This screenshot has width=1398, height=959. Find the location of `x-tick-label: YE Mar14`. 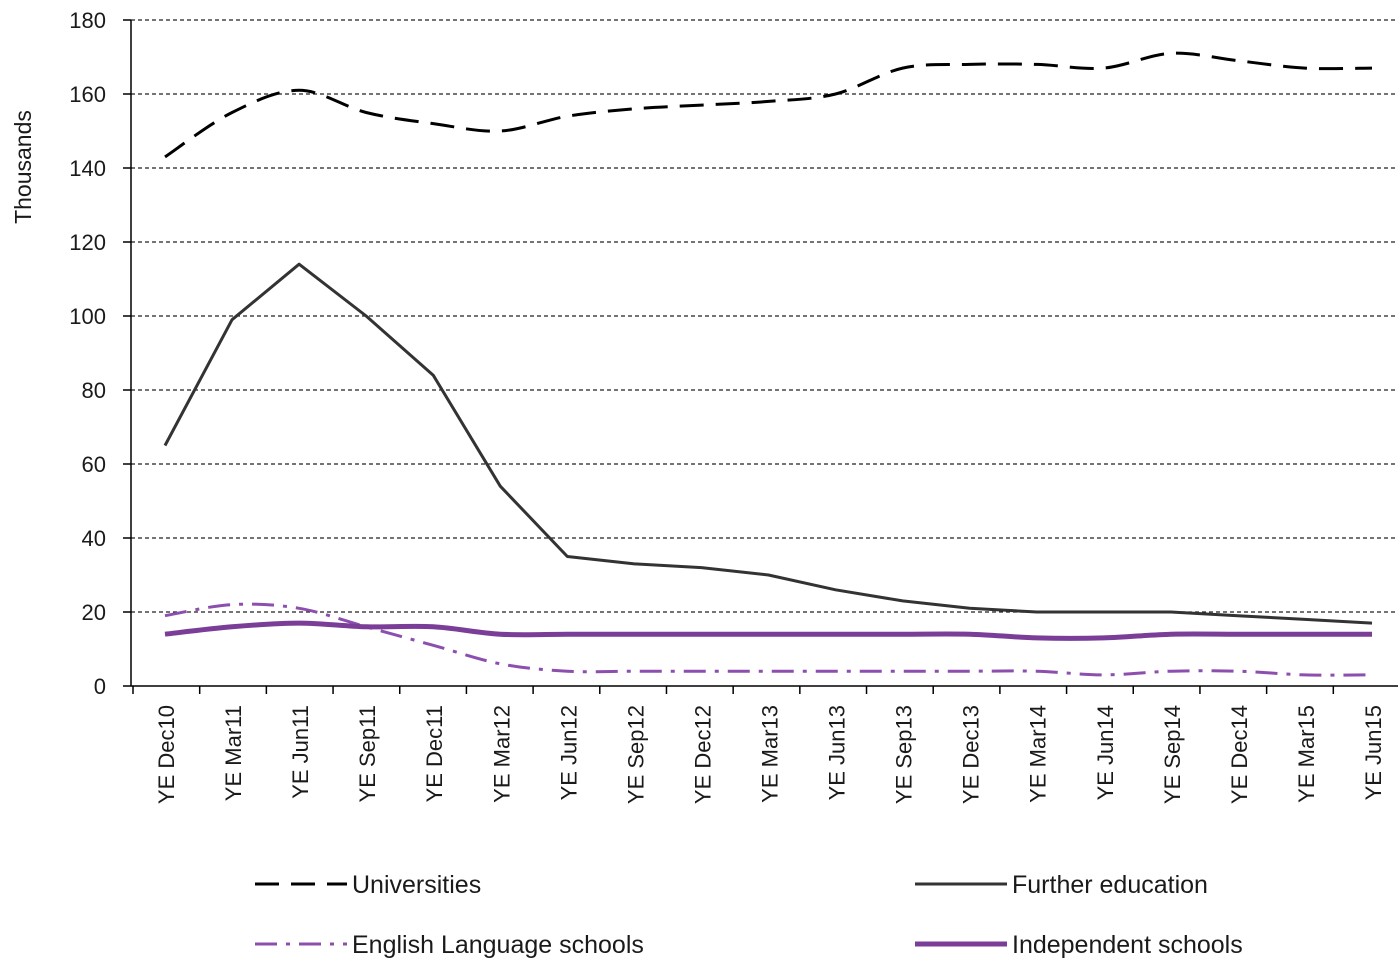

x-tick-label: YE Mar14 is located at coordinates (1038, 754).